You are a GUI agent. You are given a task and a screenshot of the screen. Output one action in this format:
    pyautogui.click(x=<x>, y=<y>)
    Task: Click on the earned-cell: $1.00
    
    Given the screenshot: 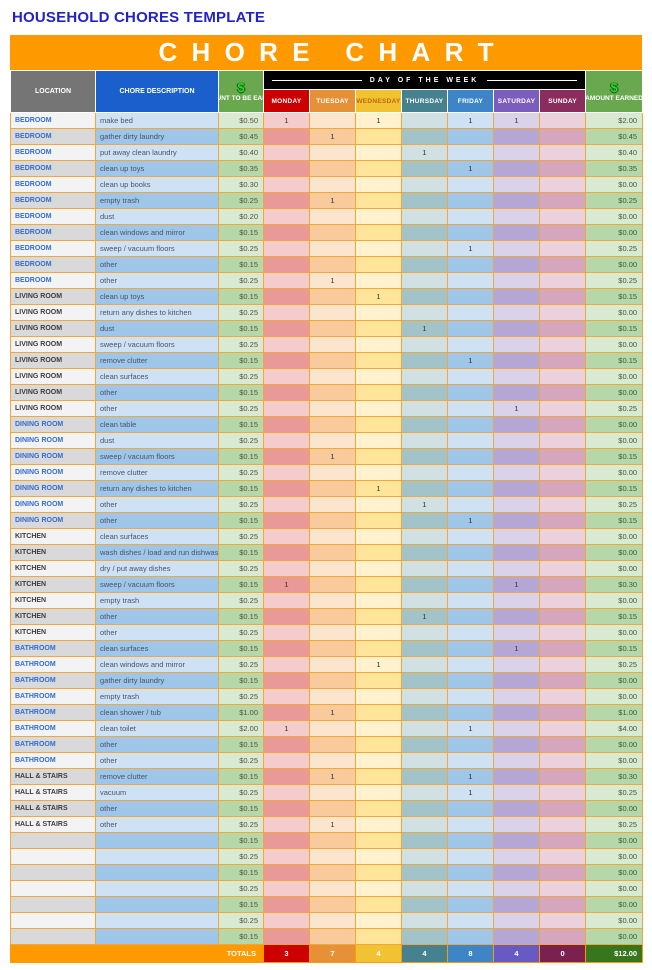 What is the action you would take?
    pyautogui.click(x=614, y=712)
    